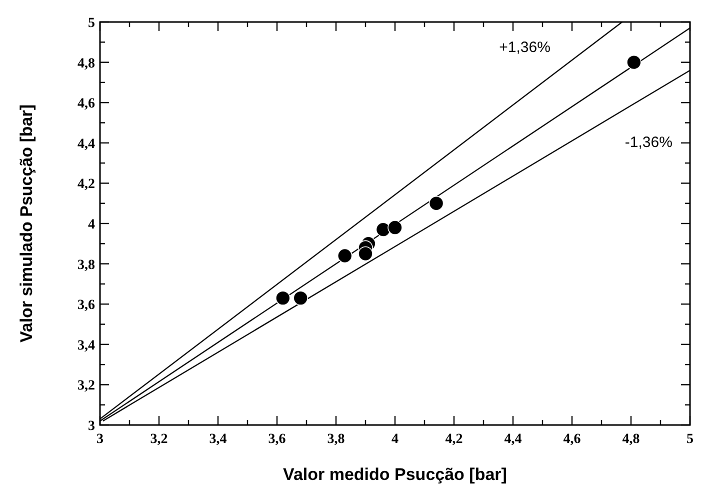 The image size is (708, 495). Describe the element at coordinates (159, 439) in the screenshot. I see `x-tick-label: 3,2` at that location.